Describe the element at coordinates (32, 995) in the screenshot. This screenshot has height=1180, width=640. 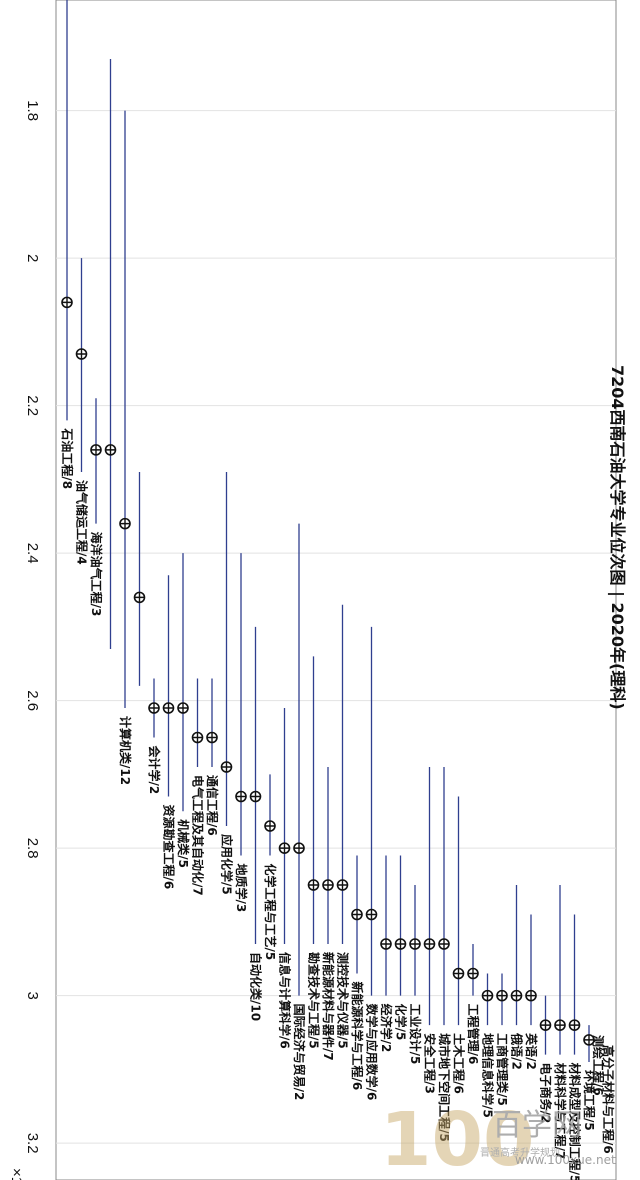
I see `tick-label: 3` at that location.